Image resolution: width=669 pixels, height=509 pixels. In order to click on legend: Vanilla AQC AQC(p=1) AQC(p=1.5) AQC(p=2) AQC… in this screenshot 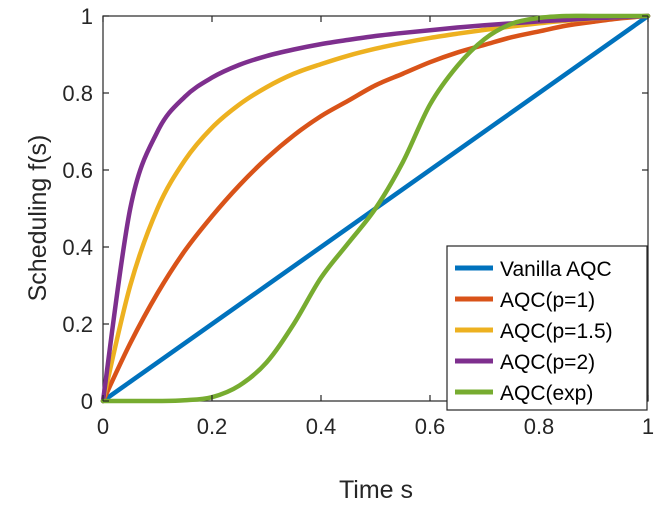, I will do `click(547, 328)`.